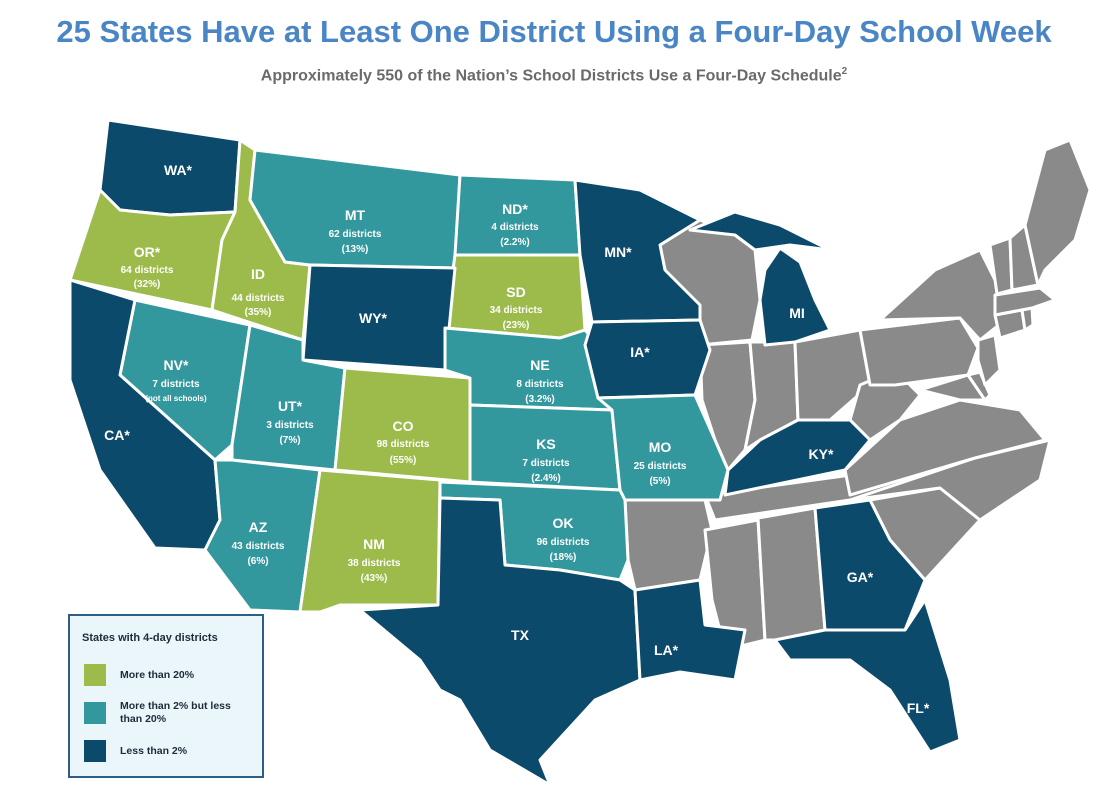 The image size is (1108, 797). What do you see at coordinates (290, 425) in the screenshot?
I see `svg-text: 3 districts` at bounding box center [290, 425].